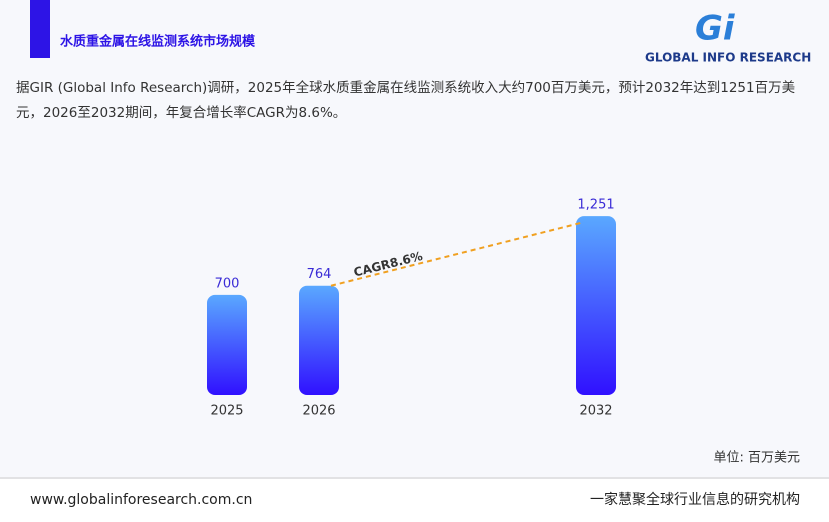 The image size is (829, 522). Describe the element at coordinates (595, 411) in the screenshot. I see `x-tick-label: 2032` at that location.